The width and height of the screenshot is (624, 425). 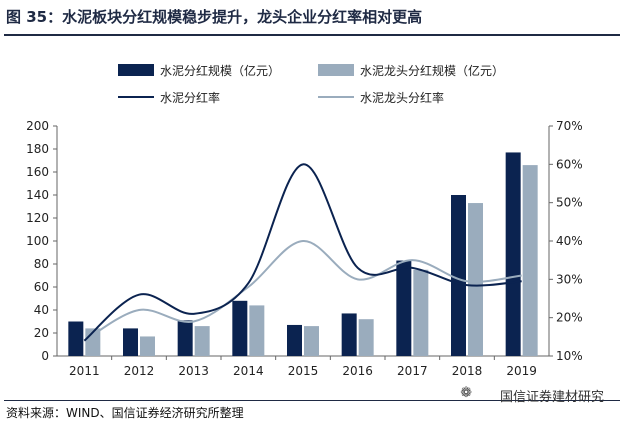 What do you see at coordinates (412, 371) in the screenshot?
I see `x-tick-label: 2017` at bounding box center [412, 371].